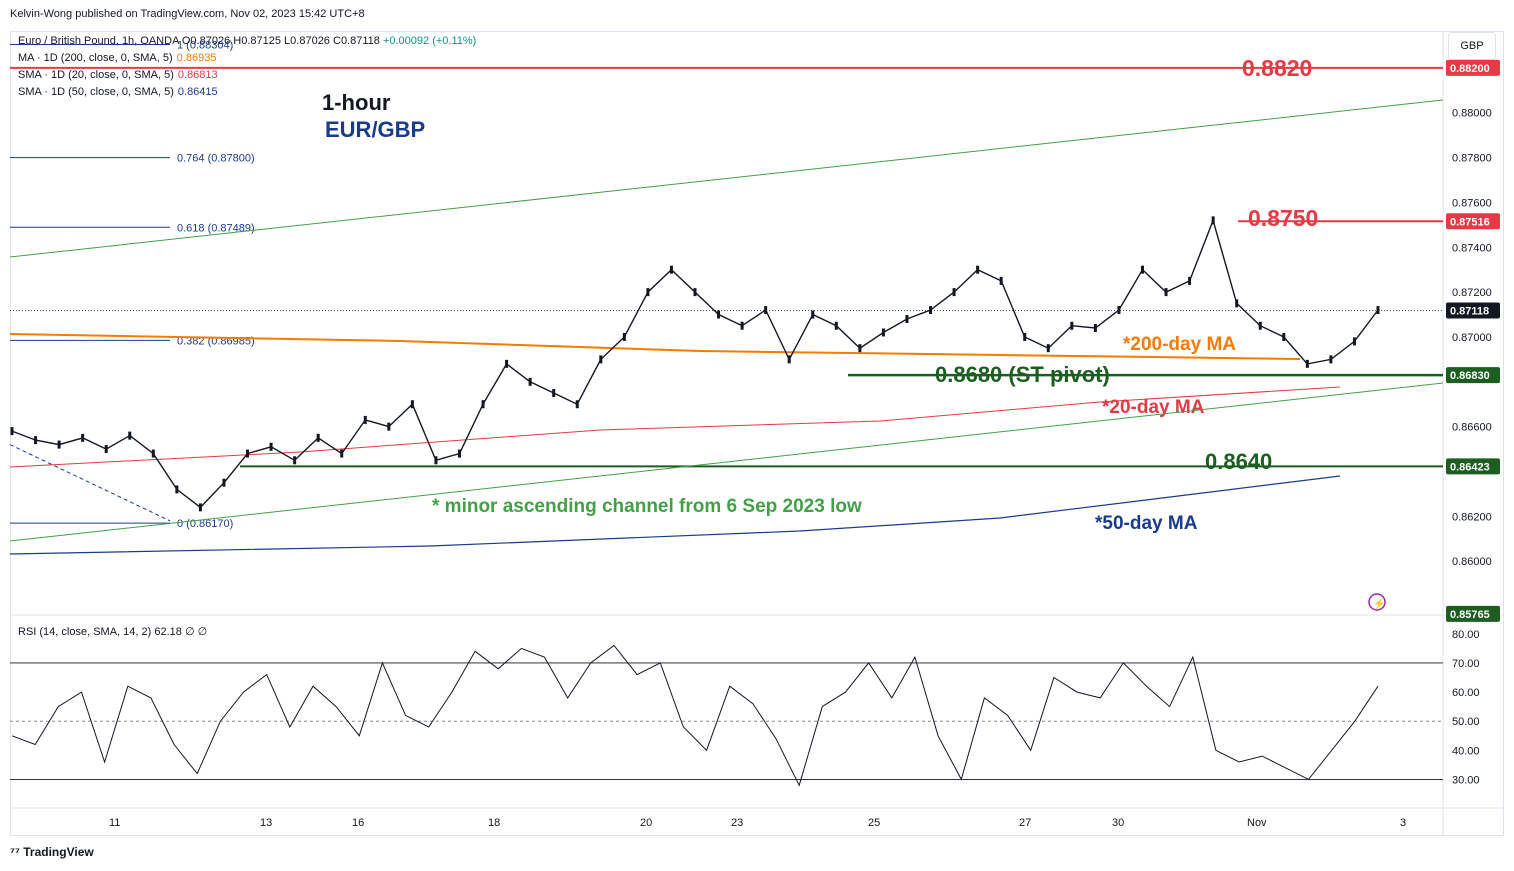 The height and width of the screenshot is (871, 1514). I want to click on price-axis-label: 0.86200, so click(1472, 517).